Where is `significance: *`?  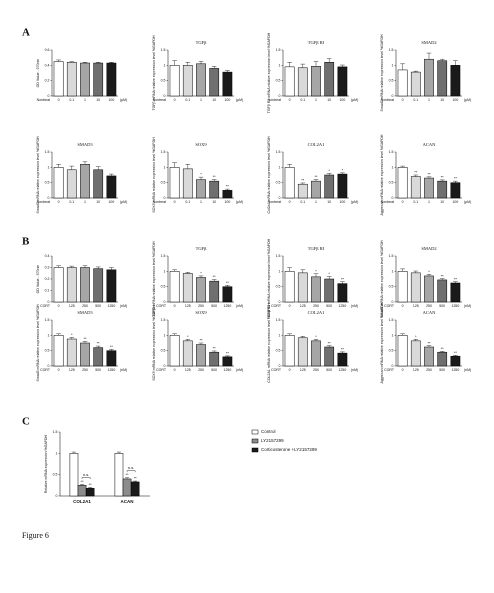 significance: * is located at coordinates (329, 273).